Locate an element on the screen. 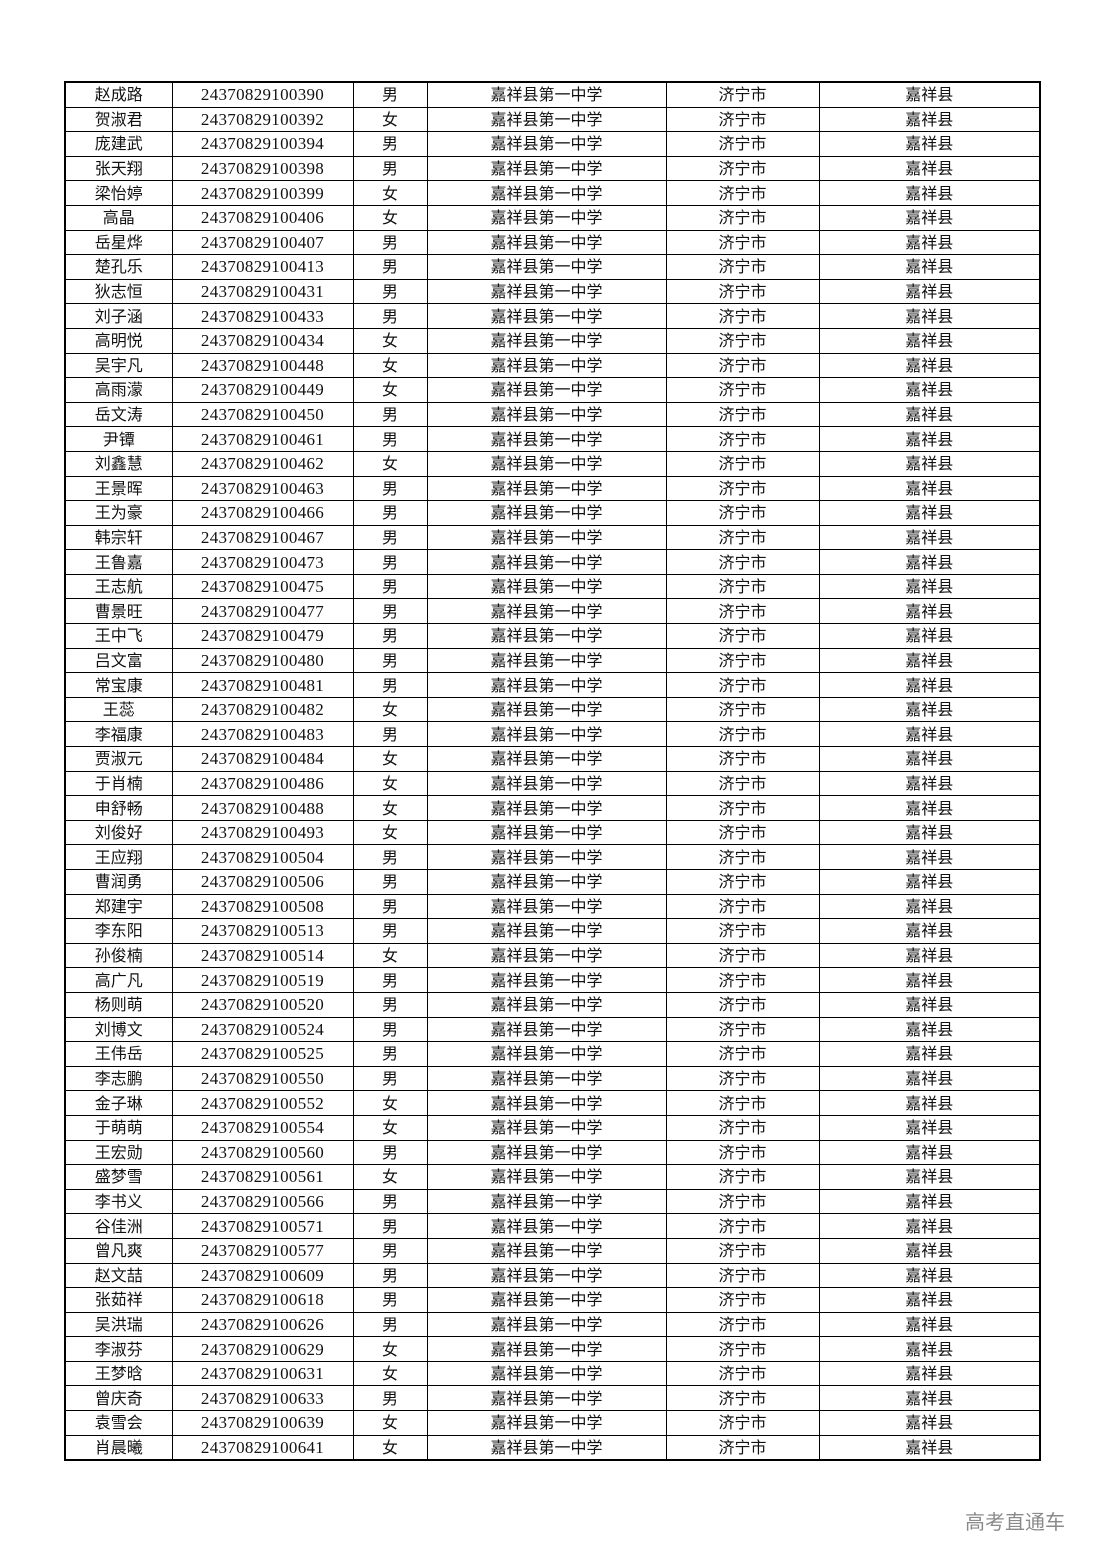  exam-number-cell: 24370829100450 is located at coordinates (262, 414).